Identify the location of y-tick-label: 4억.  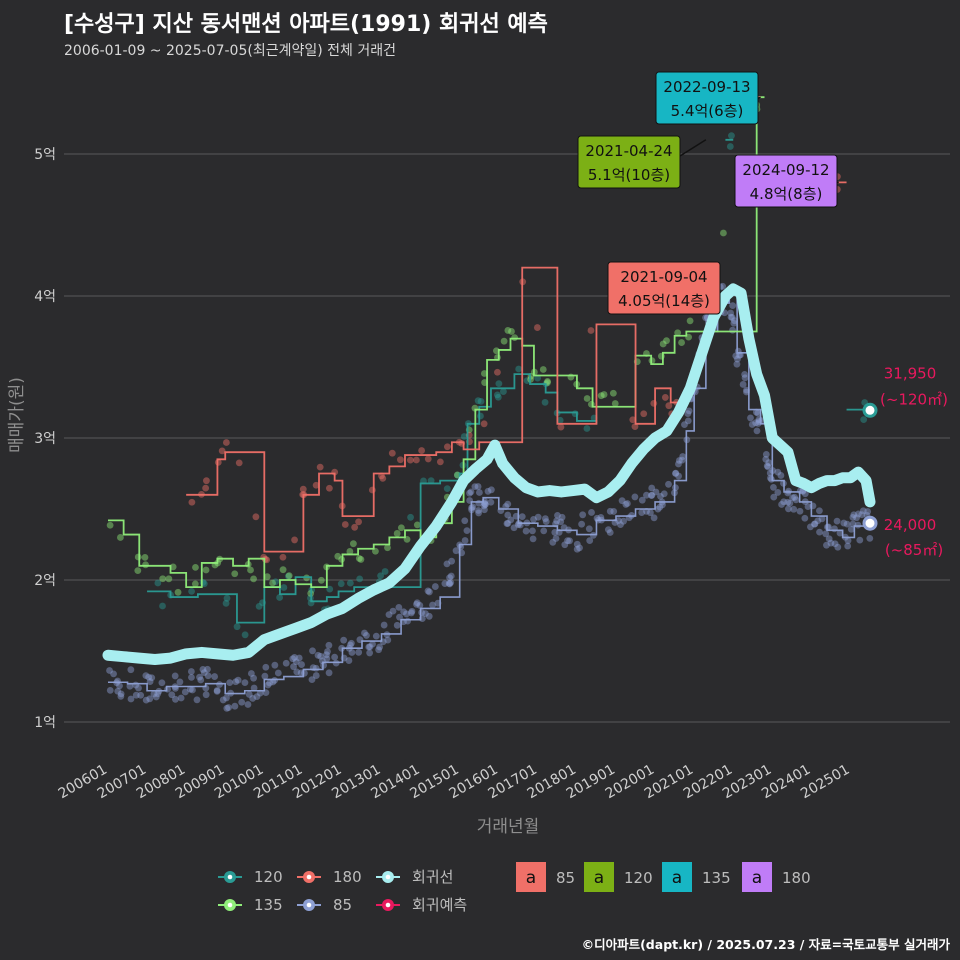
(45, 297).